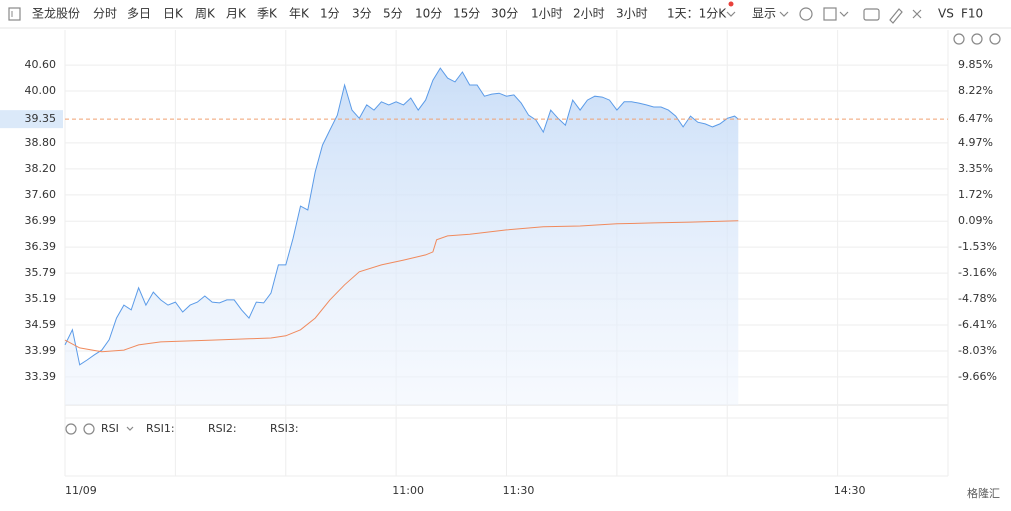 The width and height of the screenshot is (1011, 511). I want to click on tab: 3小时, so click(632, 14).